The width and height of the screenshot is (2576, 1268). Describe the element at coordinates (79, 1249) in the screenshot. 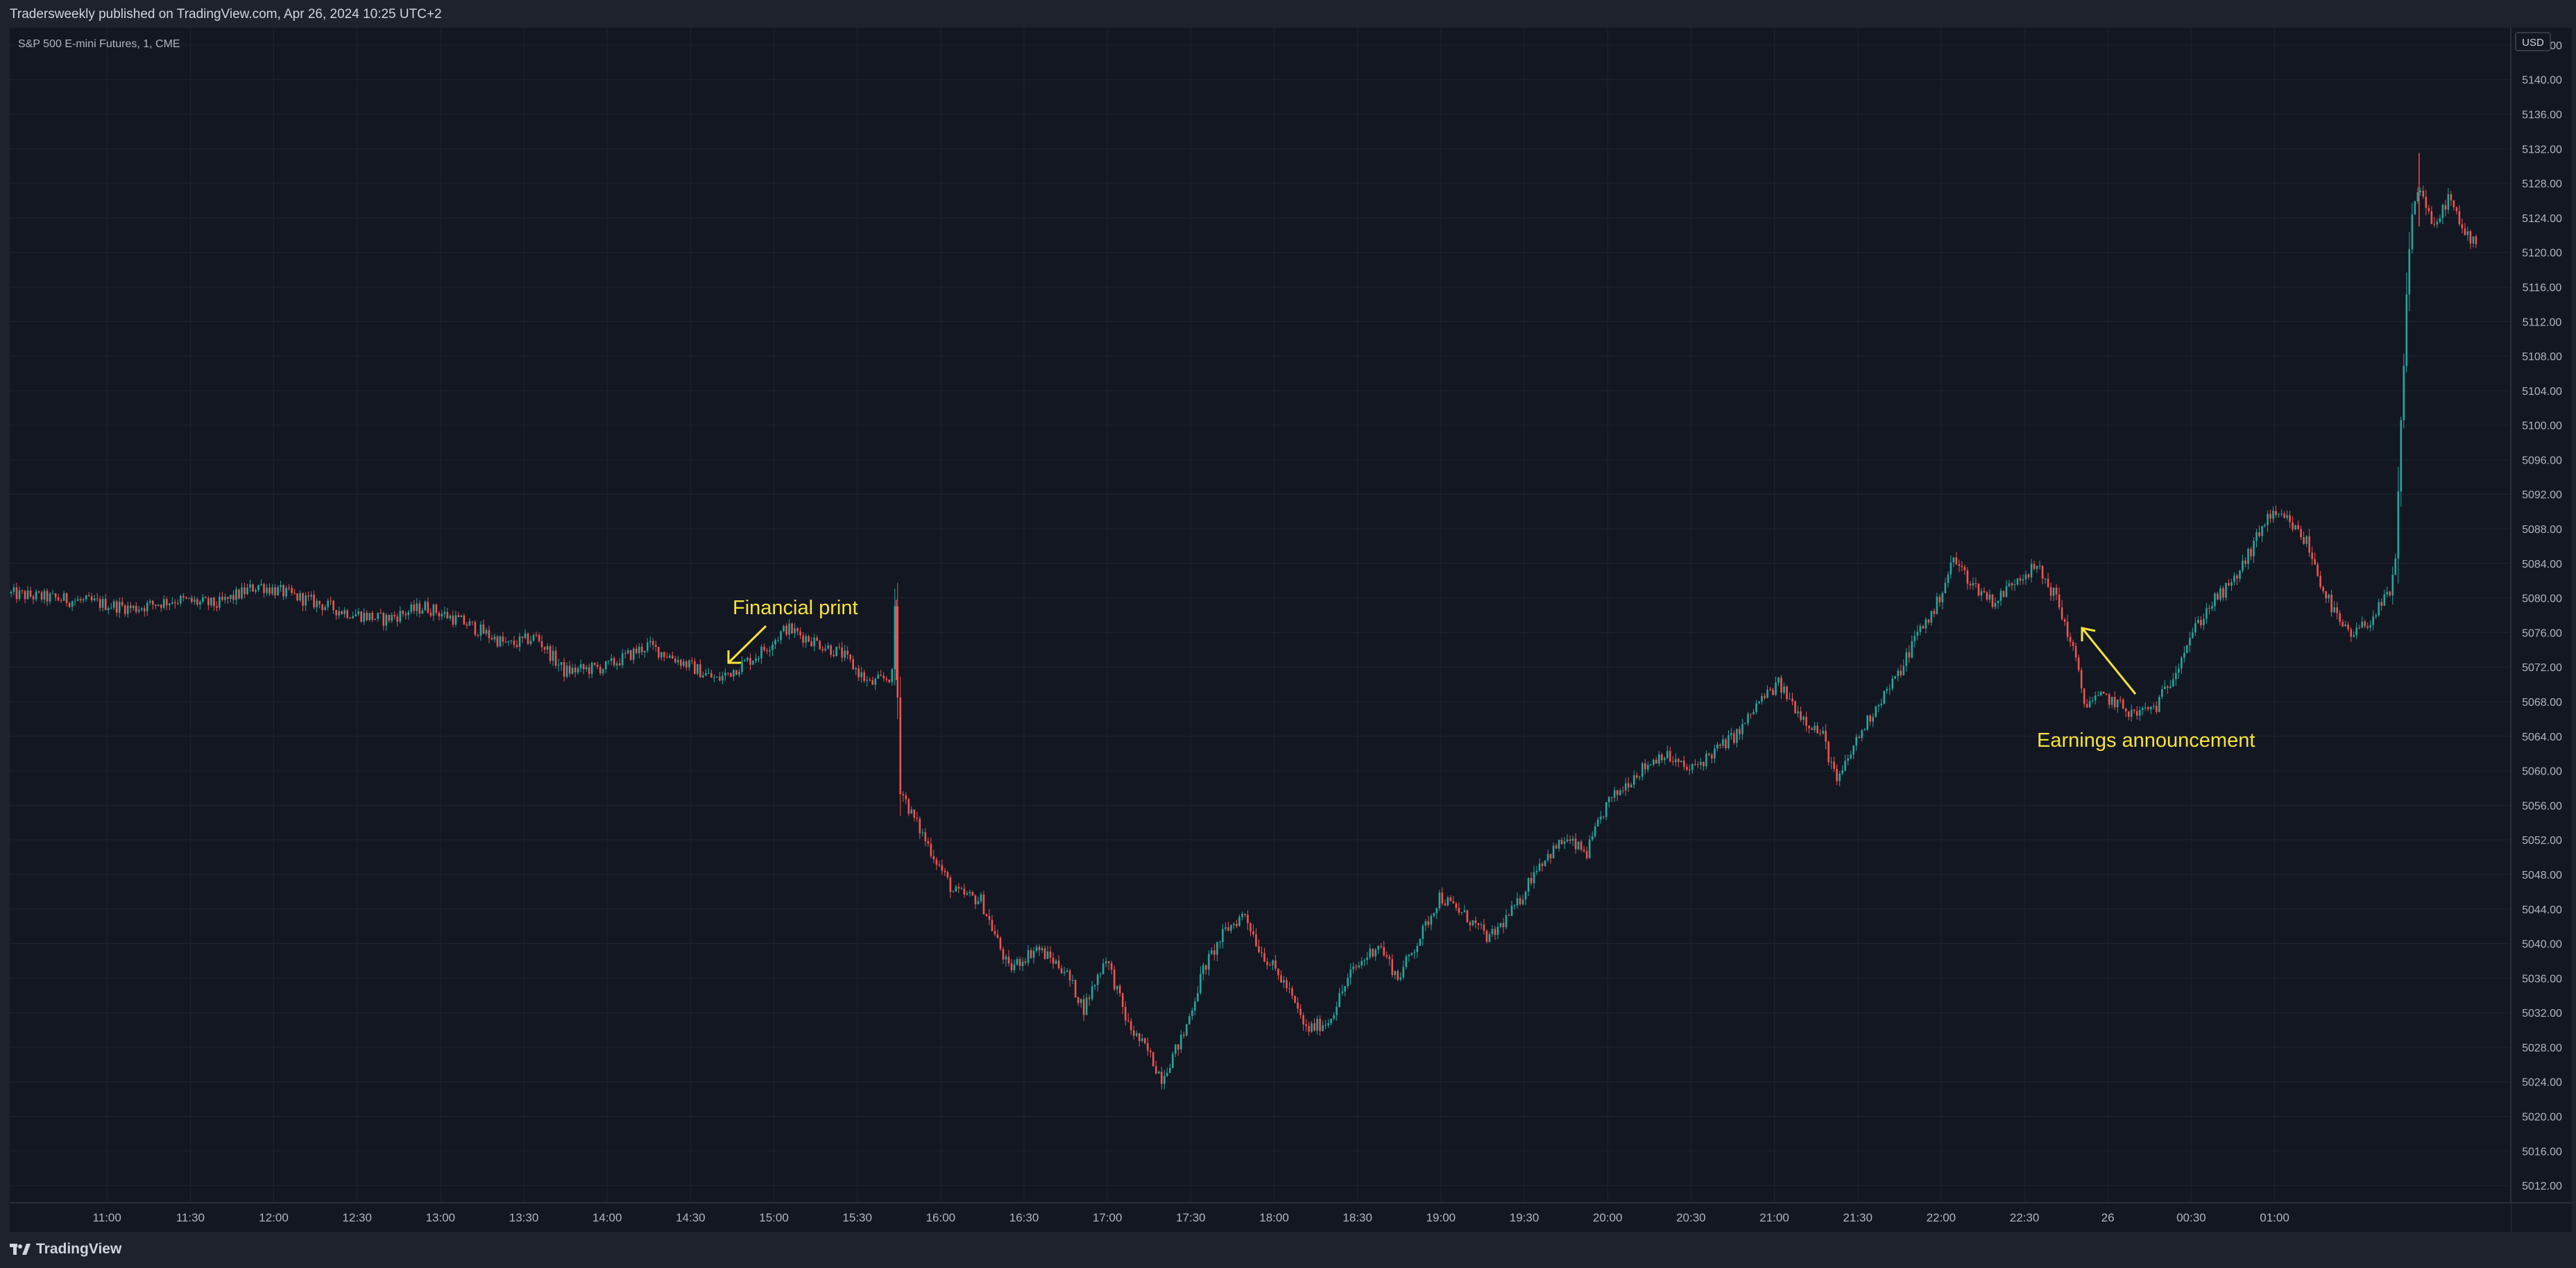

I see `tradingview-brand: TradingView` at that location.